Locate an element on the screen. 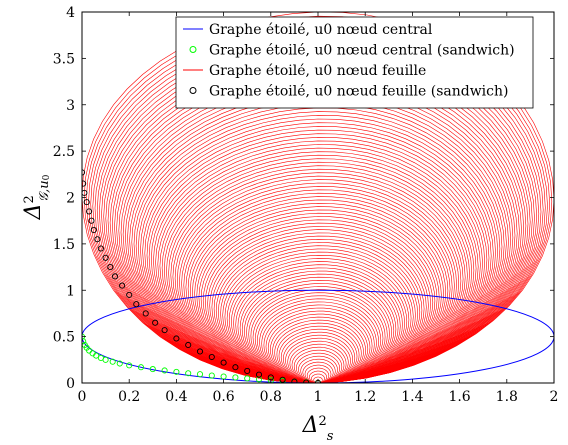 The width and height of the screenshot is (568, 445). y-tick-label: 2 is located at coordinates (70, 199).